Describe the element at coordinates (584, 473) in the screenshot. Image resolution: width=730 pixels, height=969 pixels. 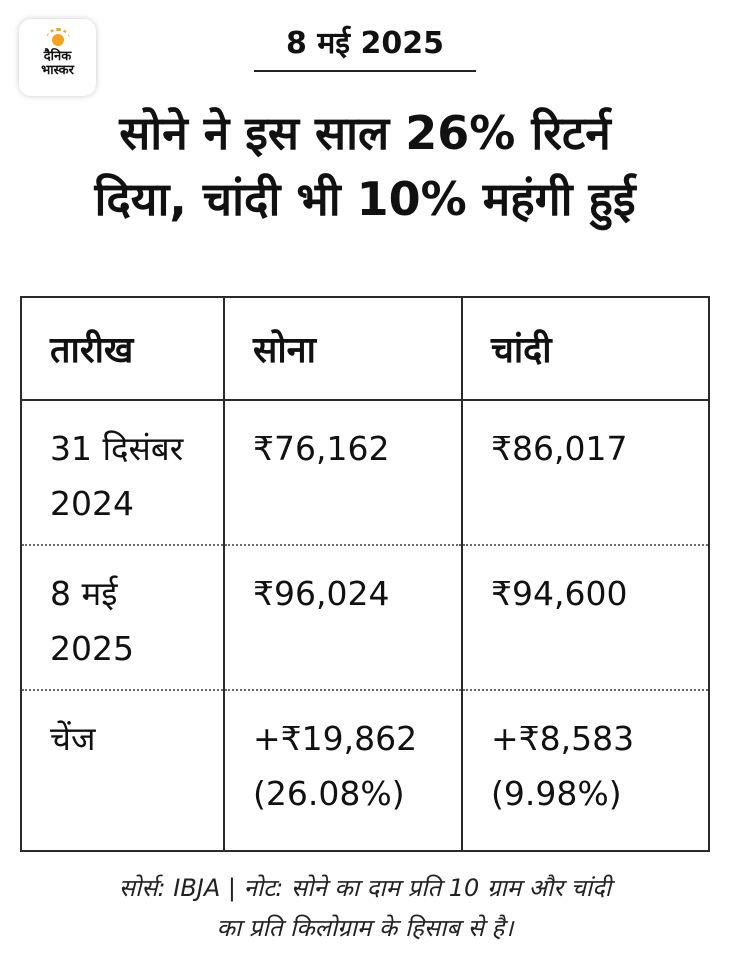
I see `cell-silver: ₹86,017` at that location.